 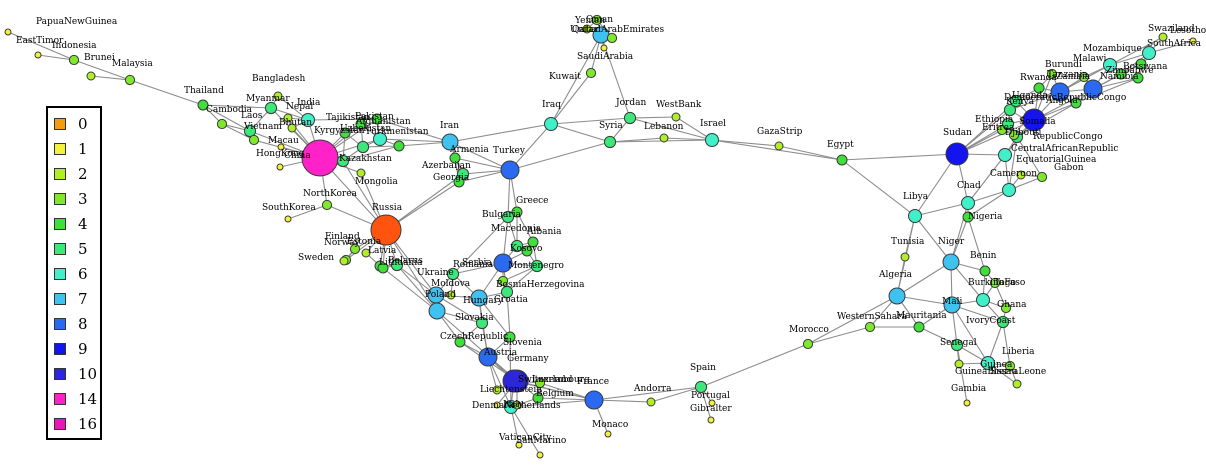 I want to click on label-republic-congo: RepublicCongo, so click(x=1068, y=137).